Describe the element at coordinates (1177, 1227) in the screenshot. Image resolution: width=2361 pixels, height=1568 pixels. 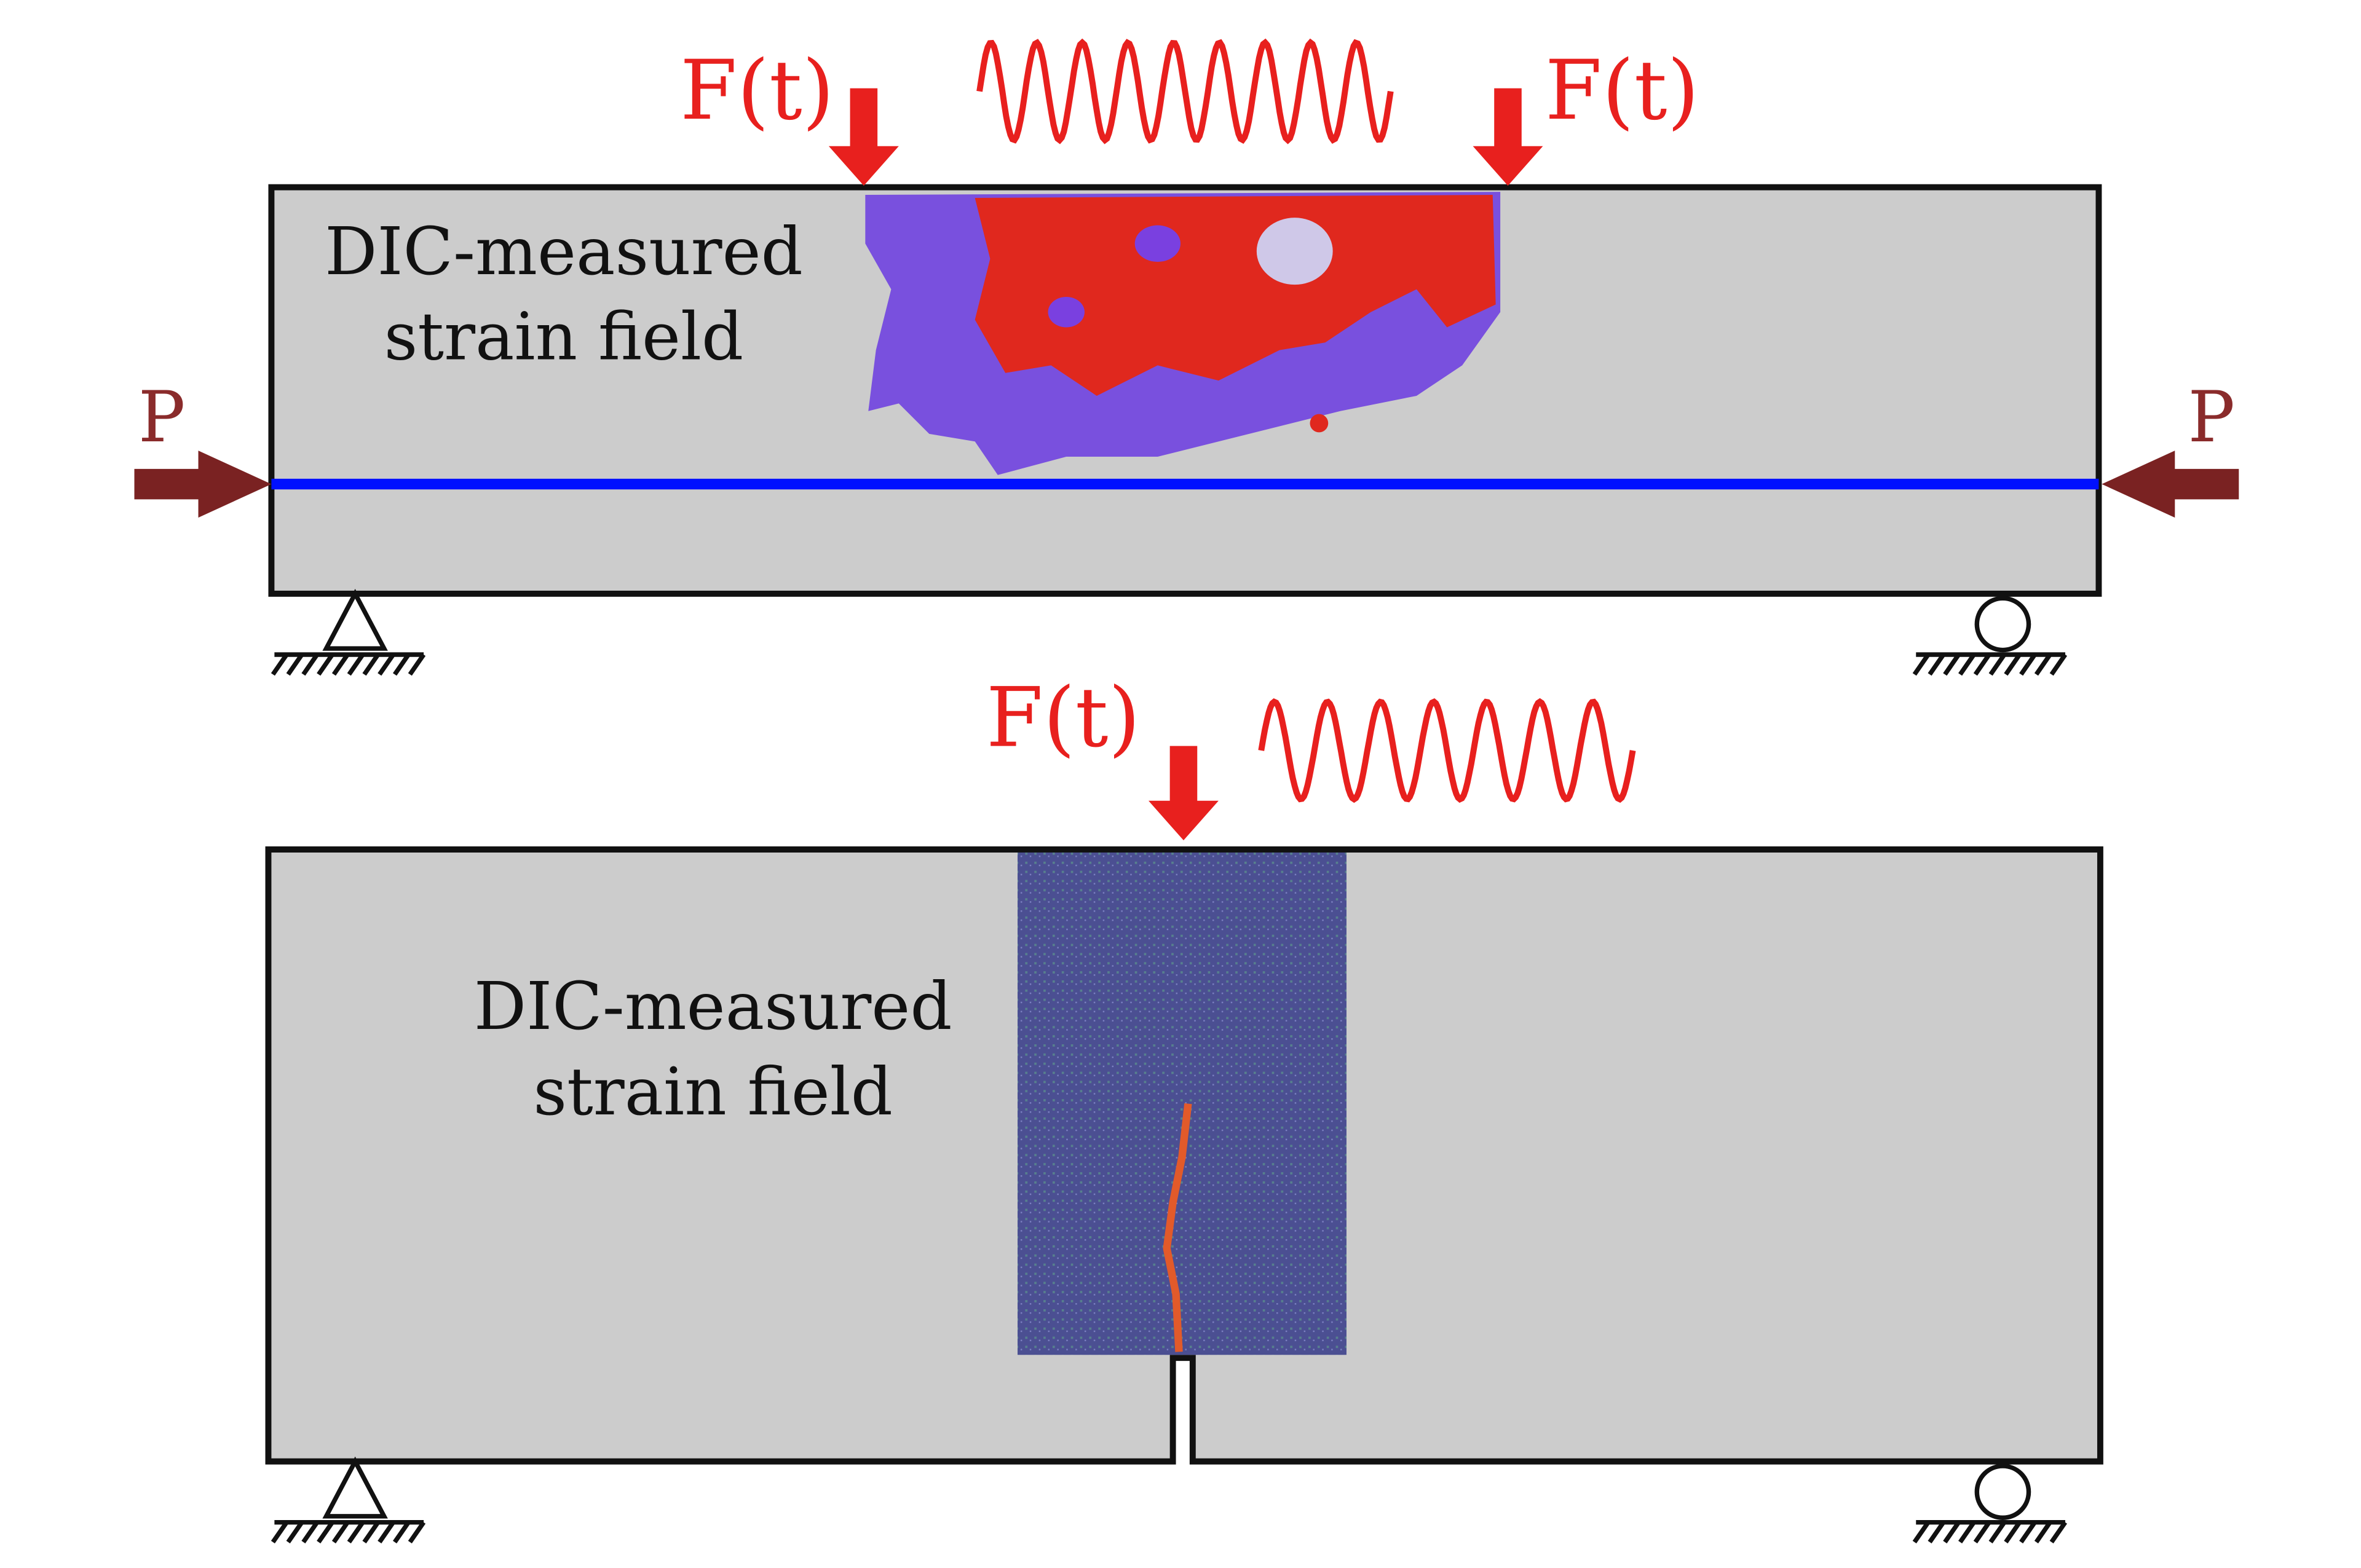
I see `crack` at that location.